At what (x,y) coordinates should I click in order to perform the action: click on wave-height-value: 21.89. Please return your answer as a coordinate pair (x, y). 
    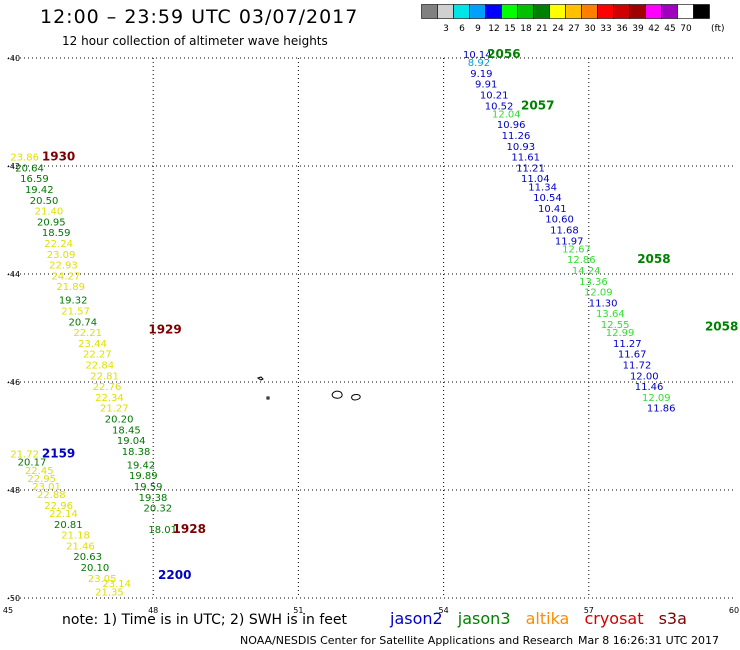
    Looking at the image, I should click on (70, 287).